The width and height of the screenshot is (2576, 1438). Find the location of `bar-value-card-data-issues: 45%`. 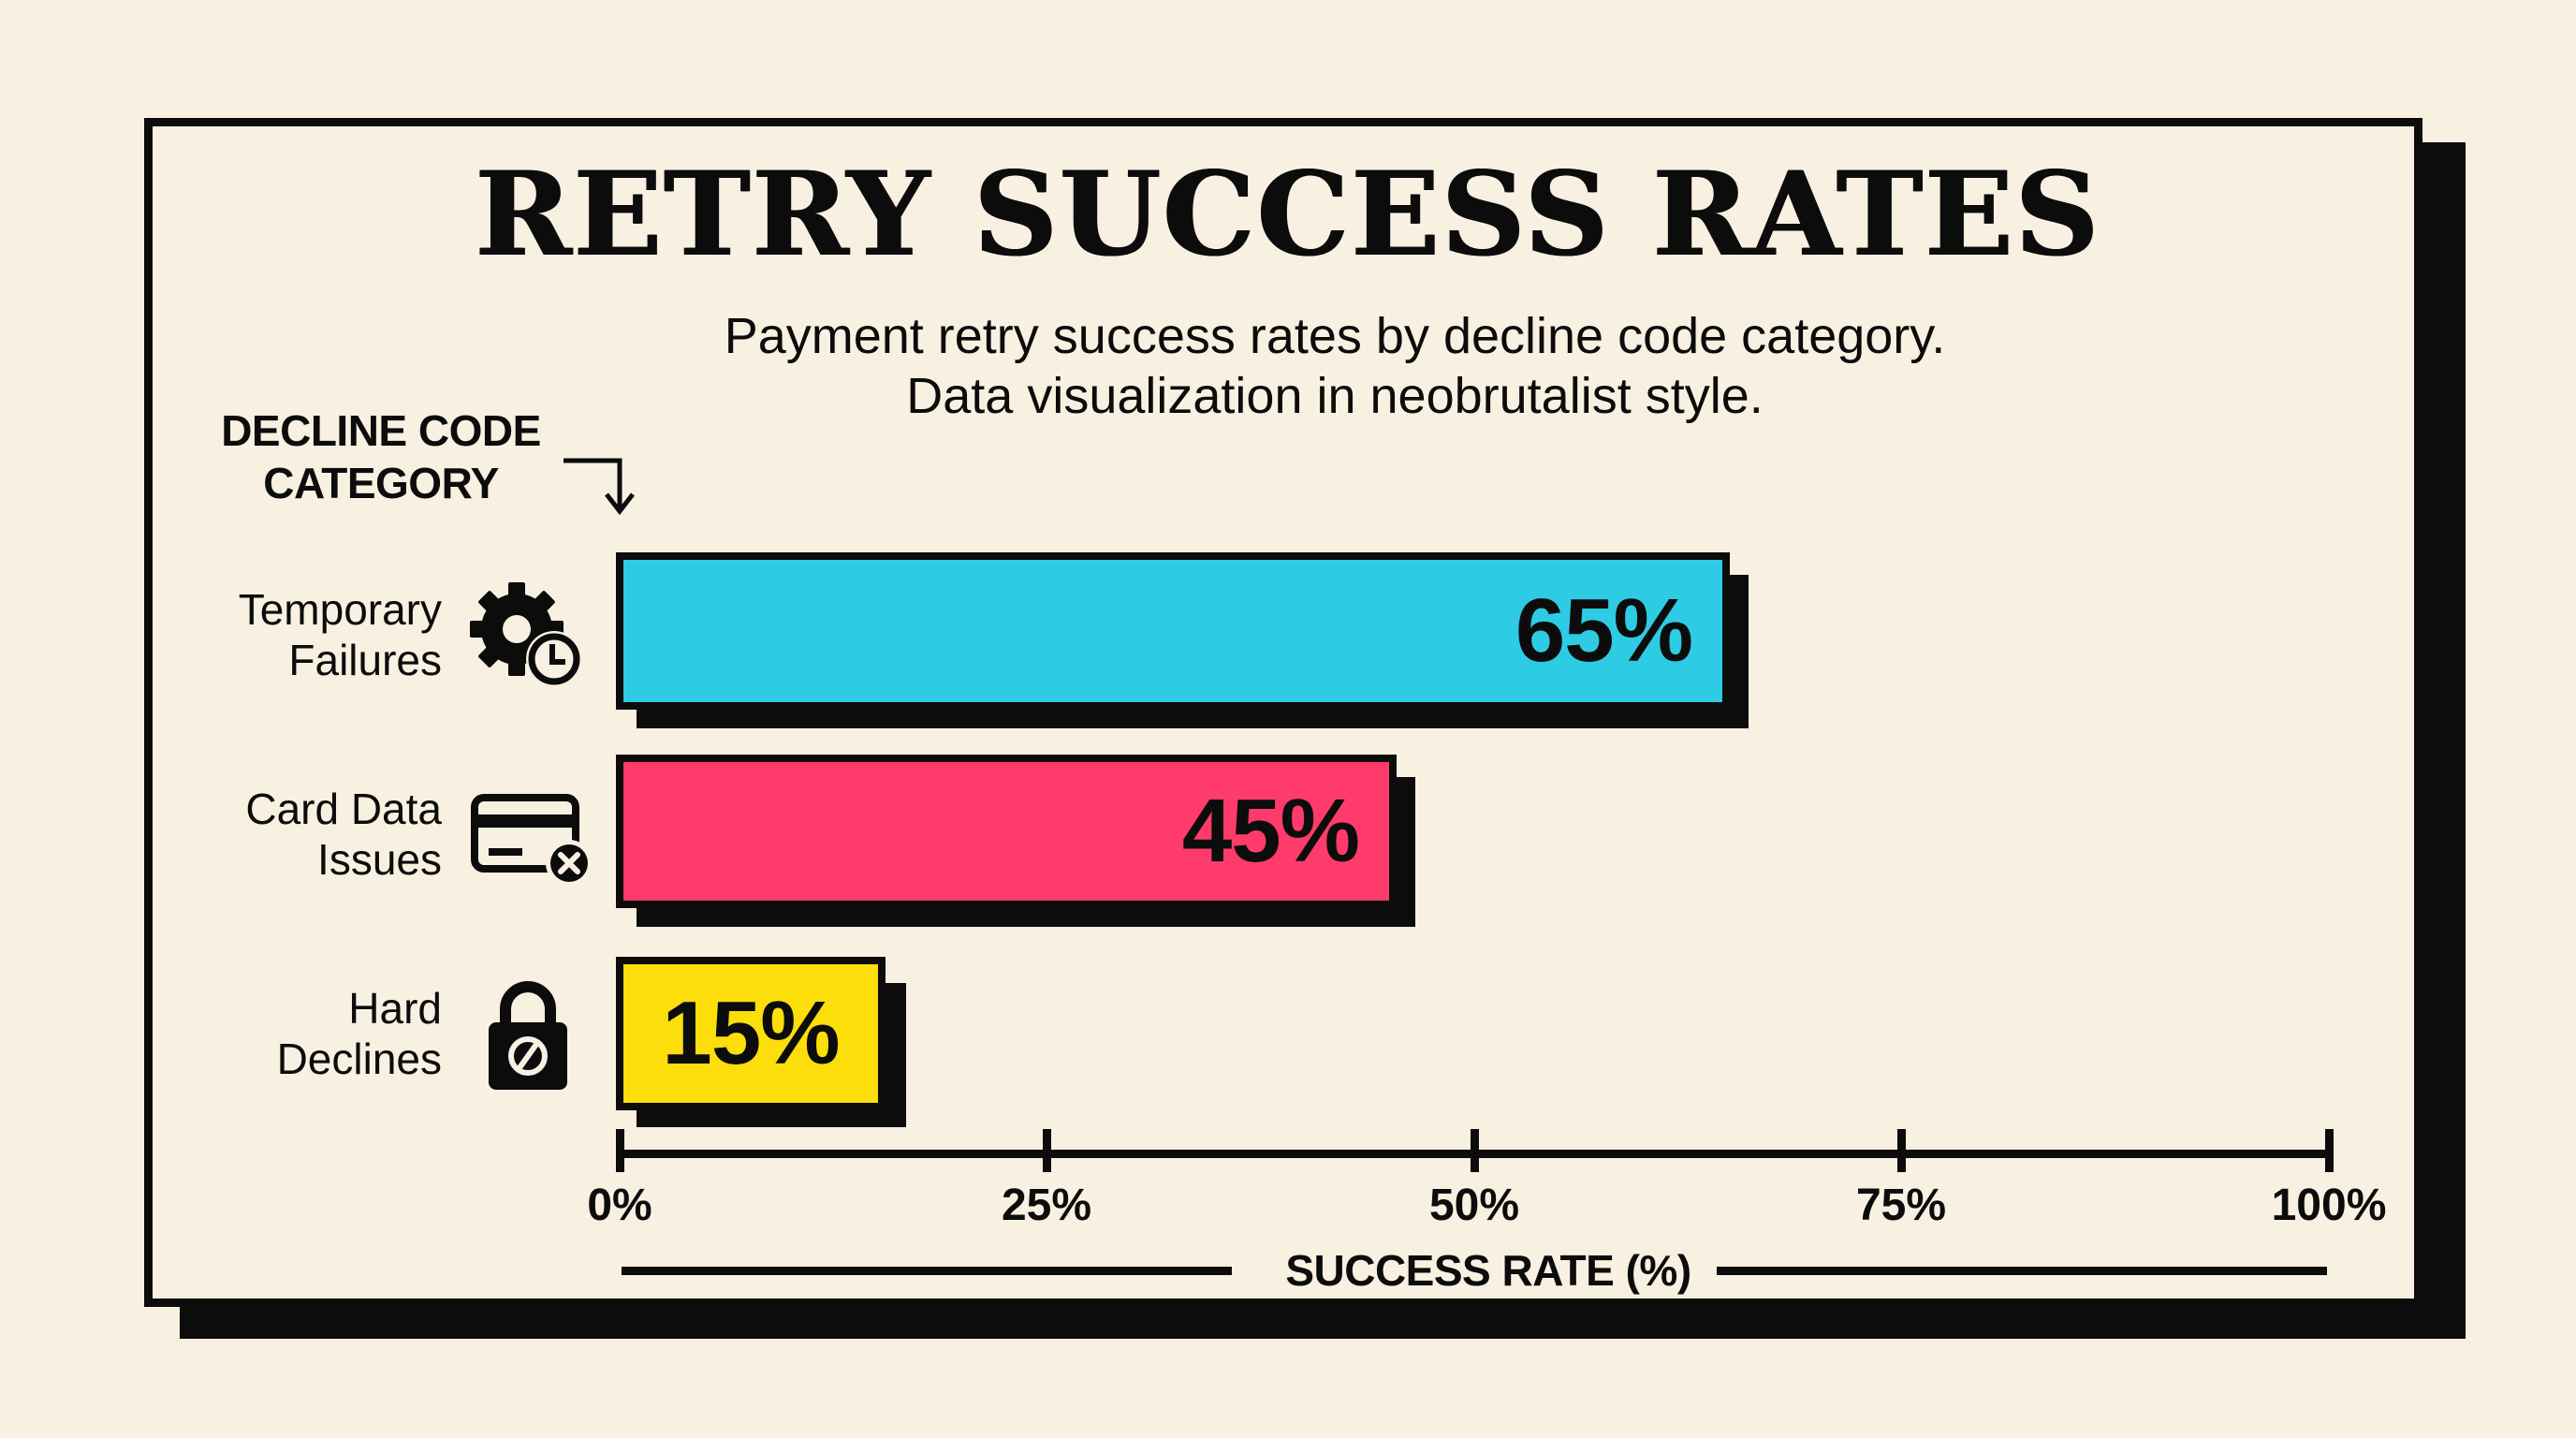

bar-value-card-data-issues: 45% is located at coordinates (1270, 831).